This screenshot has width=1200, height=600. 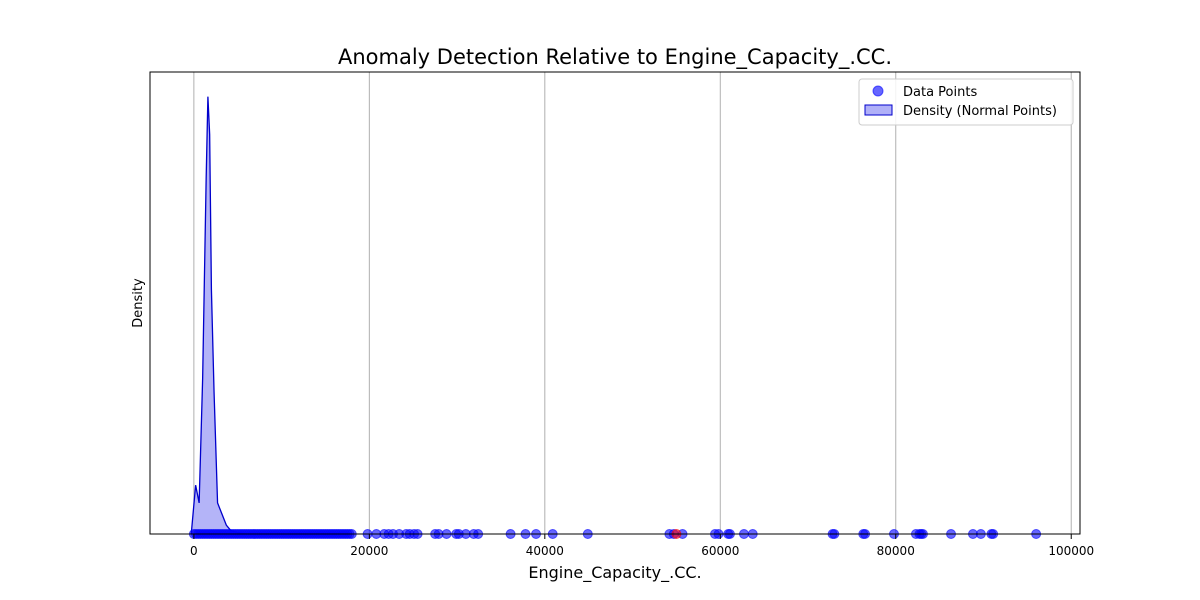 What do you see at coordinates (878, 91) in the screenshot?
I see `legend-marker-data-points` at bounding box center [878, 91].